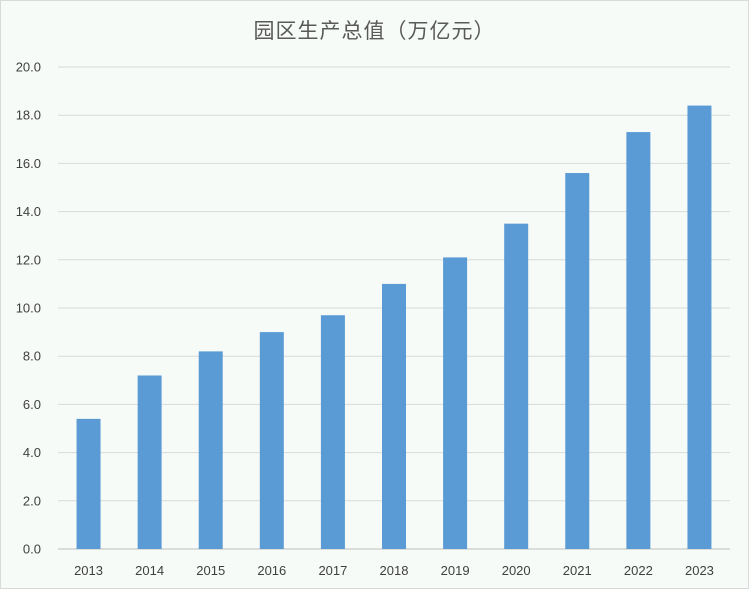 This screenshot has width=749, height=589. I want to click on y-tick-label: 12.0, so click(28, 259).